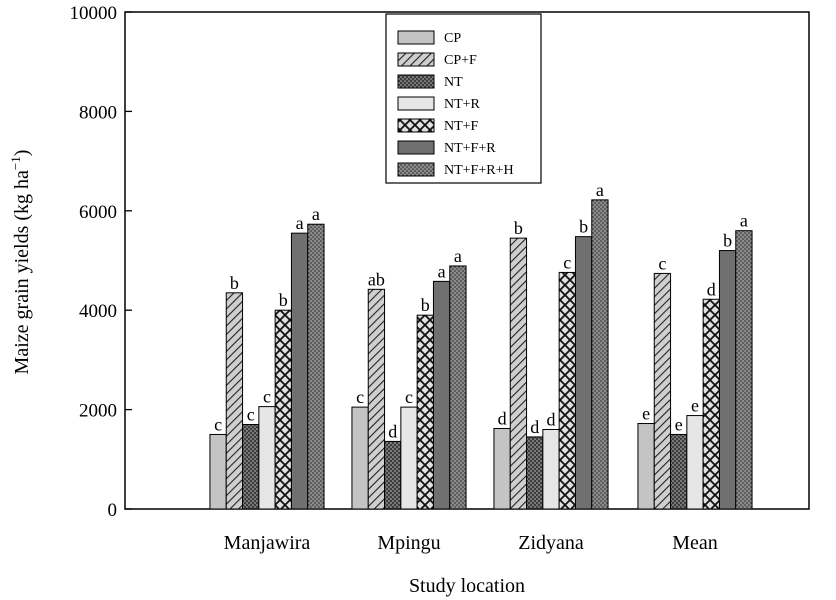  I want to click on y-axis-title-main: Maize grain yields (kg ha, so click(22, 272).